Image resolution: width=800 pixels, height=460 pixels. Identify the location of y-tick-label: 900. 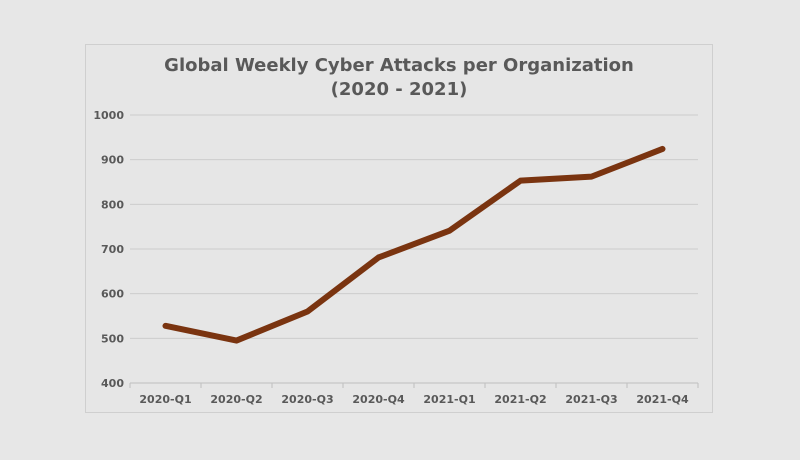
(112, 160).